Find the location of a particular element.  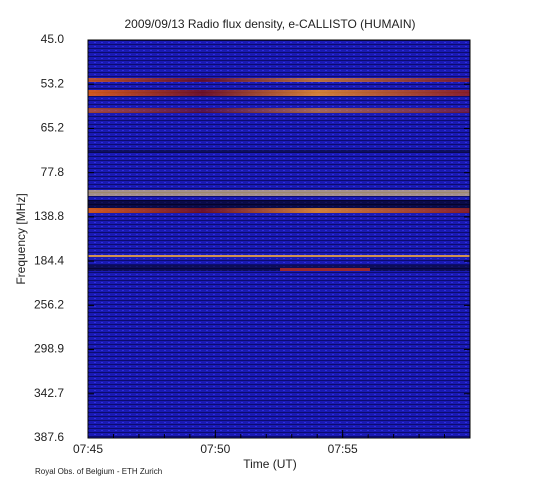

footer: Royal Obs. of Belgium - ETH Zurich is located at coordinates (98, 471).